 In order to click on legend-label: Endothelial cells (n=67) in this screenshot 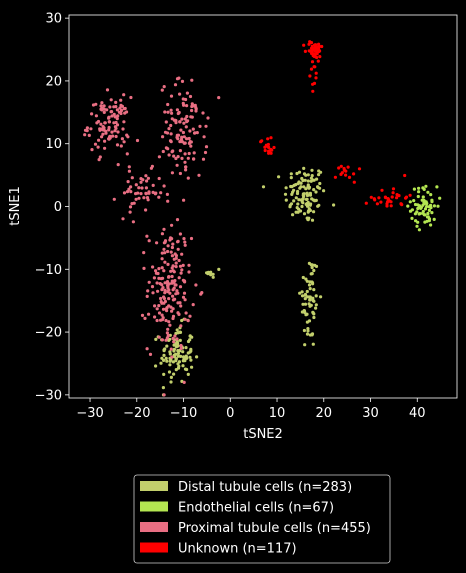, I will do `click(256, 508)`.